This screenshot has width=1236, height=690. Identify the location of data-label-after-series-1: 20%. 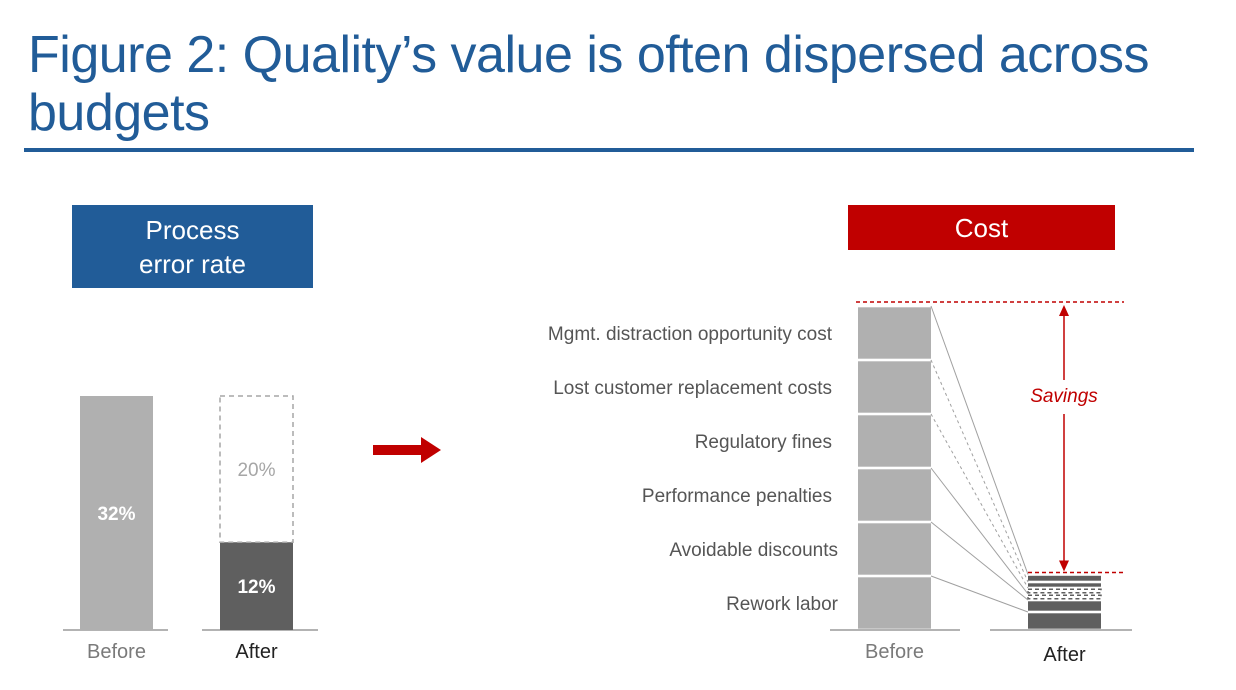
(256, 470).